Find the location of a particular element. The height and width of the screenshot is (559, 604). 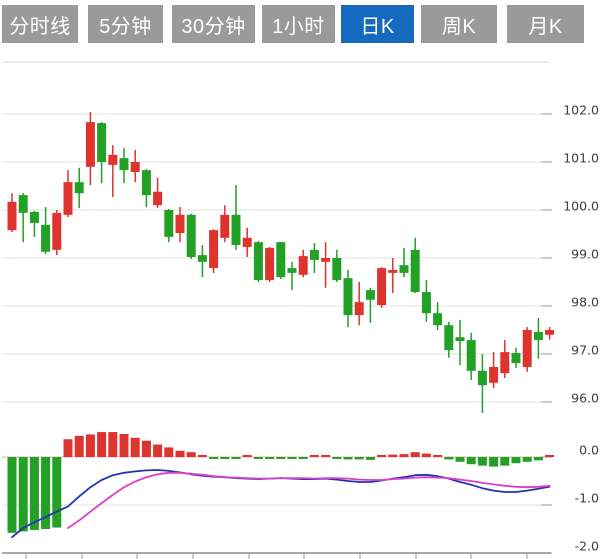

indicator-tick-label: -2.0 is located at coordinates (587, 546).